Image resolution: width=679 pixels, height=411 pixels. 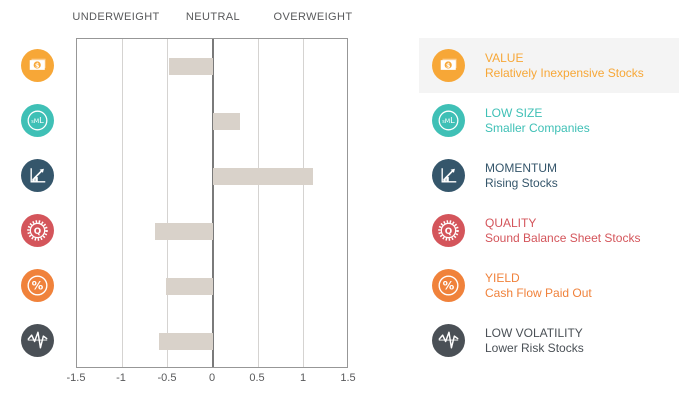 What do you see at coordinates (116, 17) in the screenshot?
I see `zone-label-underweight: UNDERWEIGHT` at bounding box center [116, 17].